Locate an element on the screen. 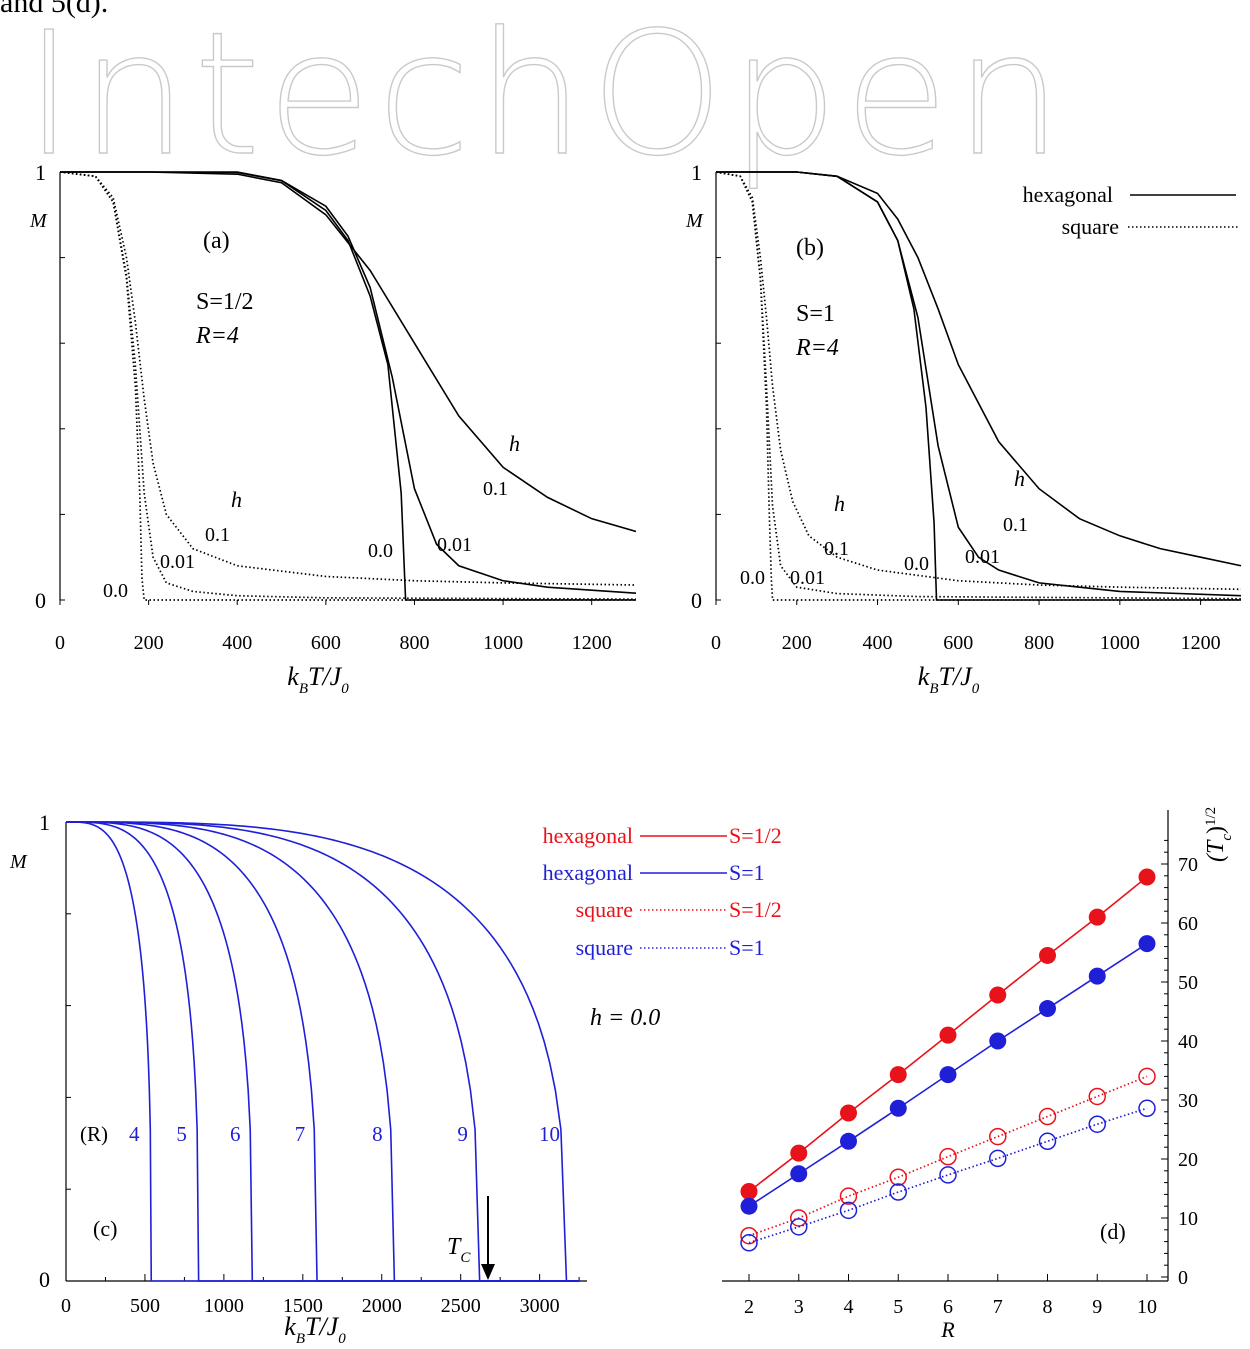 The height and width of the screenshot is (1349, 1250). series-label-R5: 5 is located at coordinates (181, 1134).